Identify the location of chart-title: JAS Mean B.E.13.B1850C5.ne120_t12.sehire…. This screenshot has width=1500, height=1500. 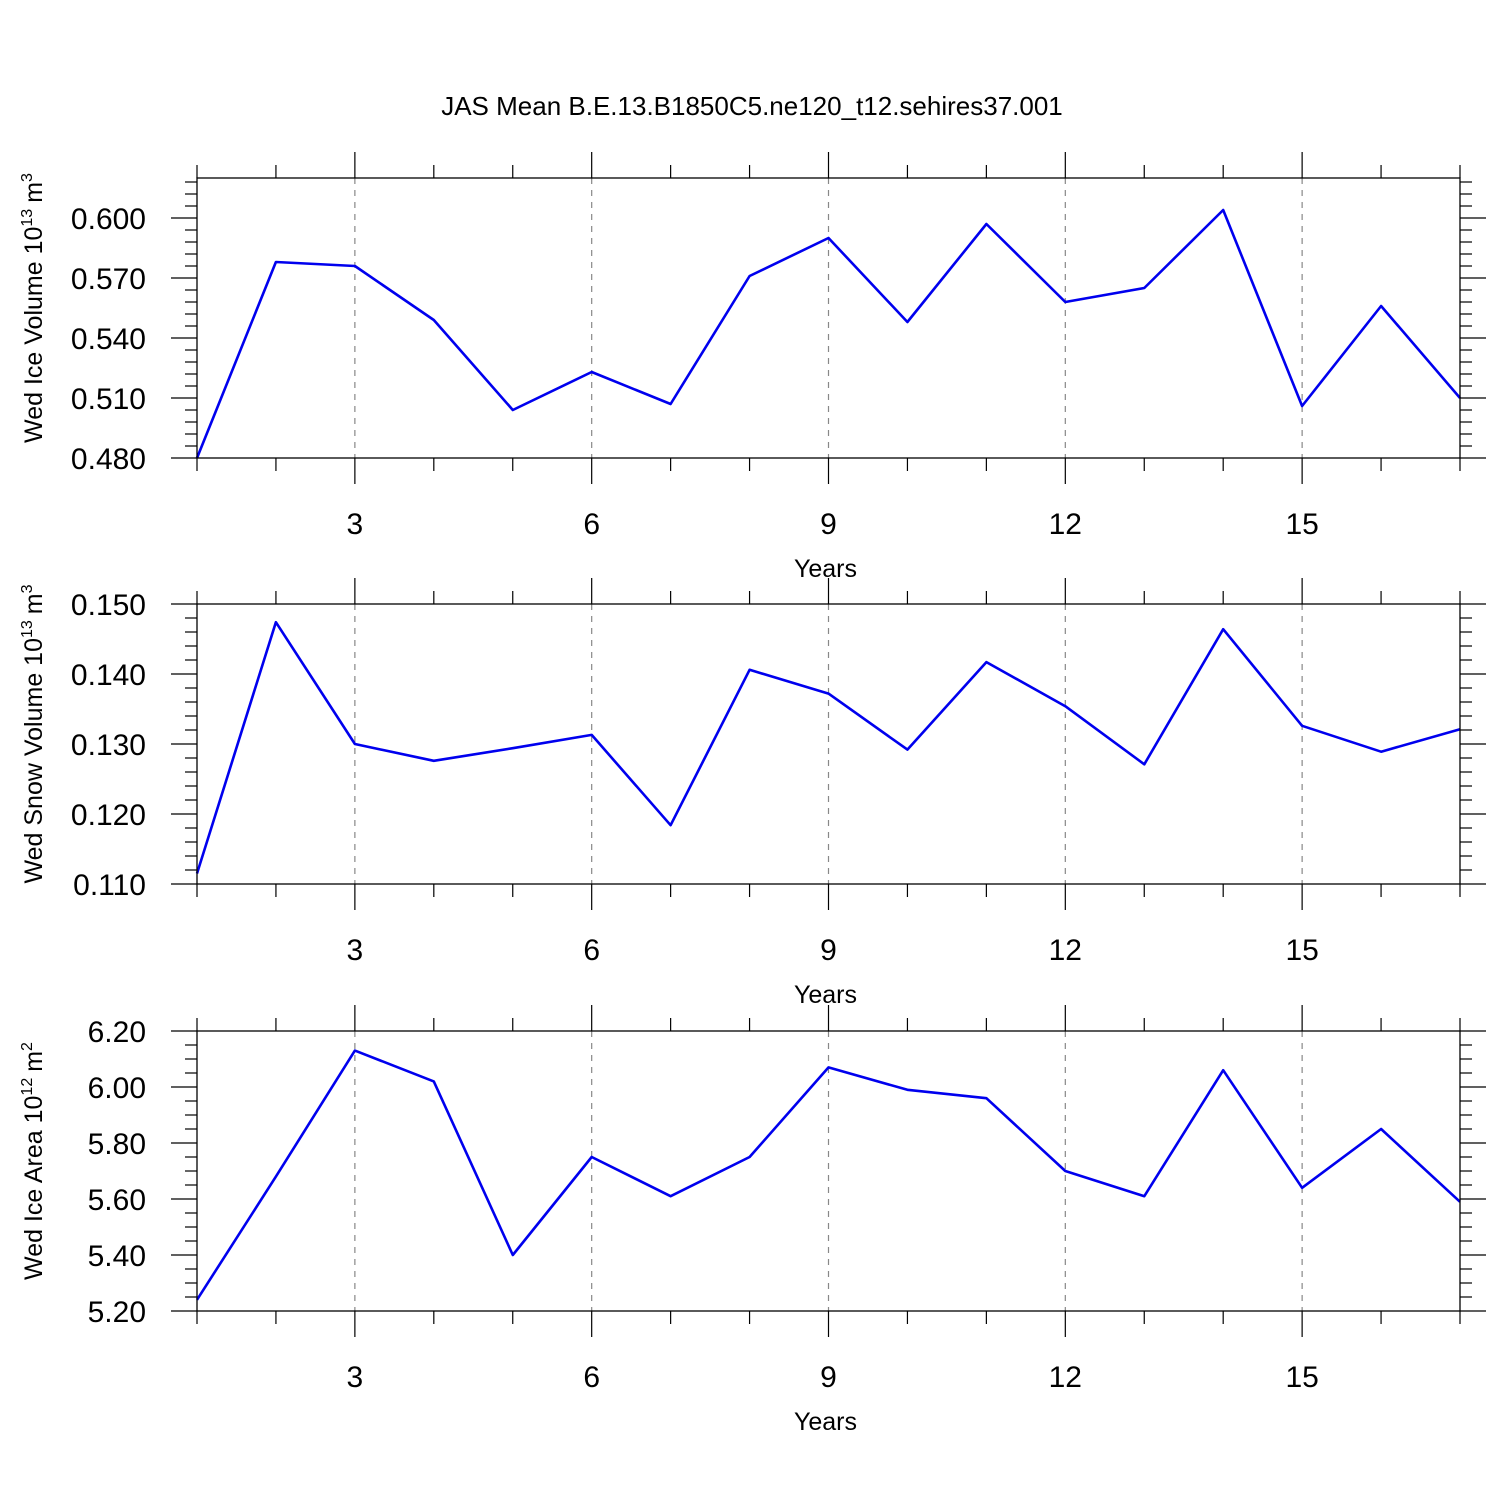
(752, 106).